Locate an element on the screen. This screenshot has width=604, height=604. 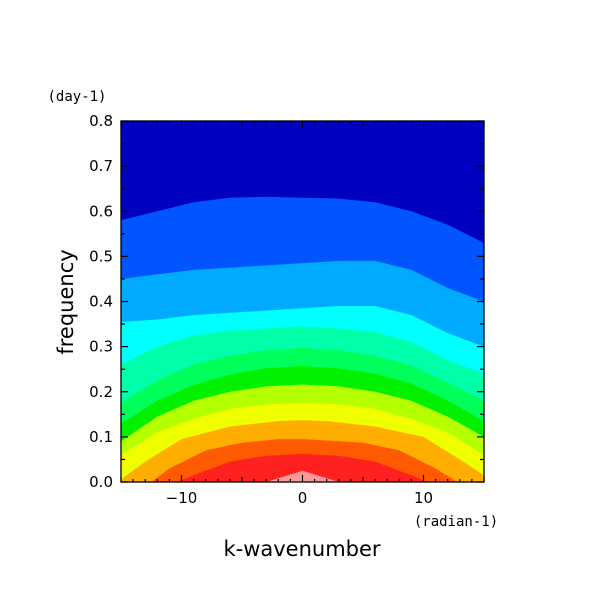
y-tick-label: 0.0 is located at coordinates (101, 482).